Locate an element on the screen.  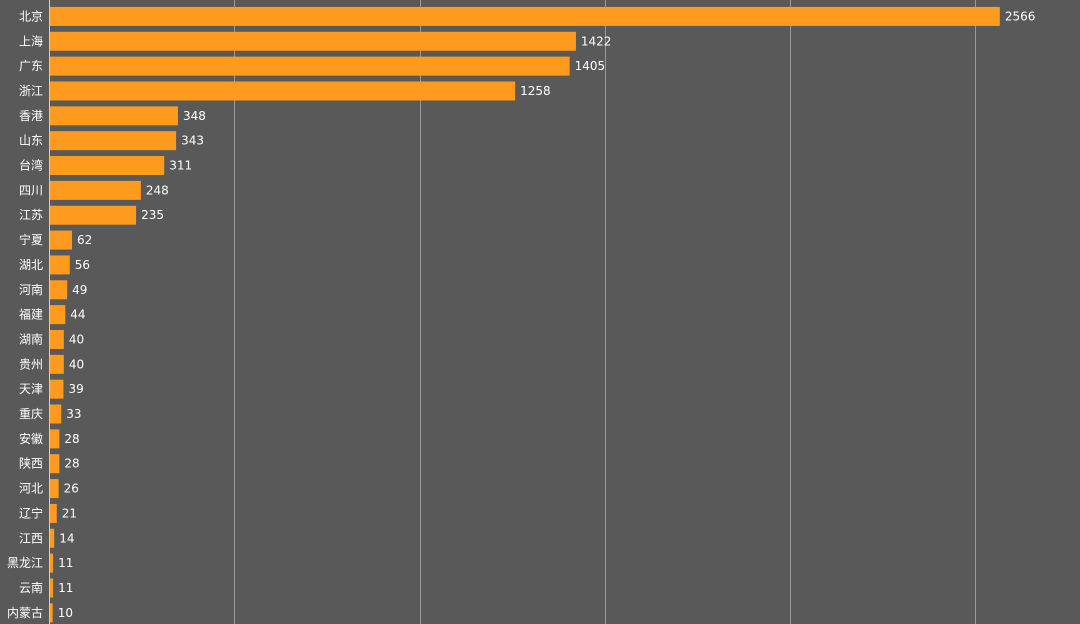
category-label-5: 山东 is located at coordinates (31, 141).